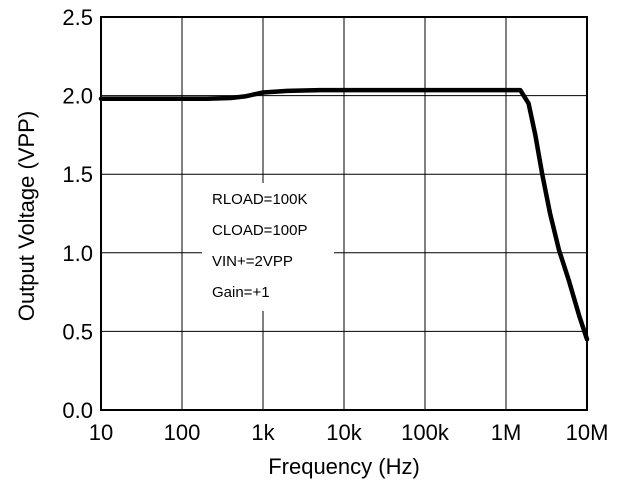 The image size is (626, 484). Describe the element at coordinates (182, 432) in the screenshot. I see `x-tick-label: 100` at that location.